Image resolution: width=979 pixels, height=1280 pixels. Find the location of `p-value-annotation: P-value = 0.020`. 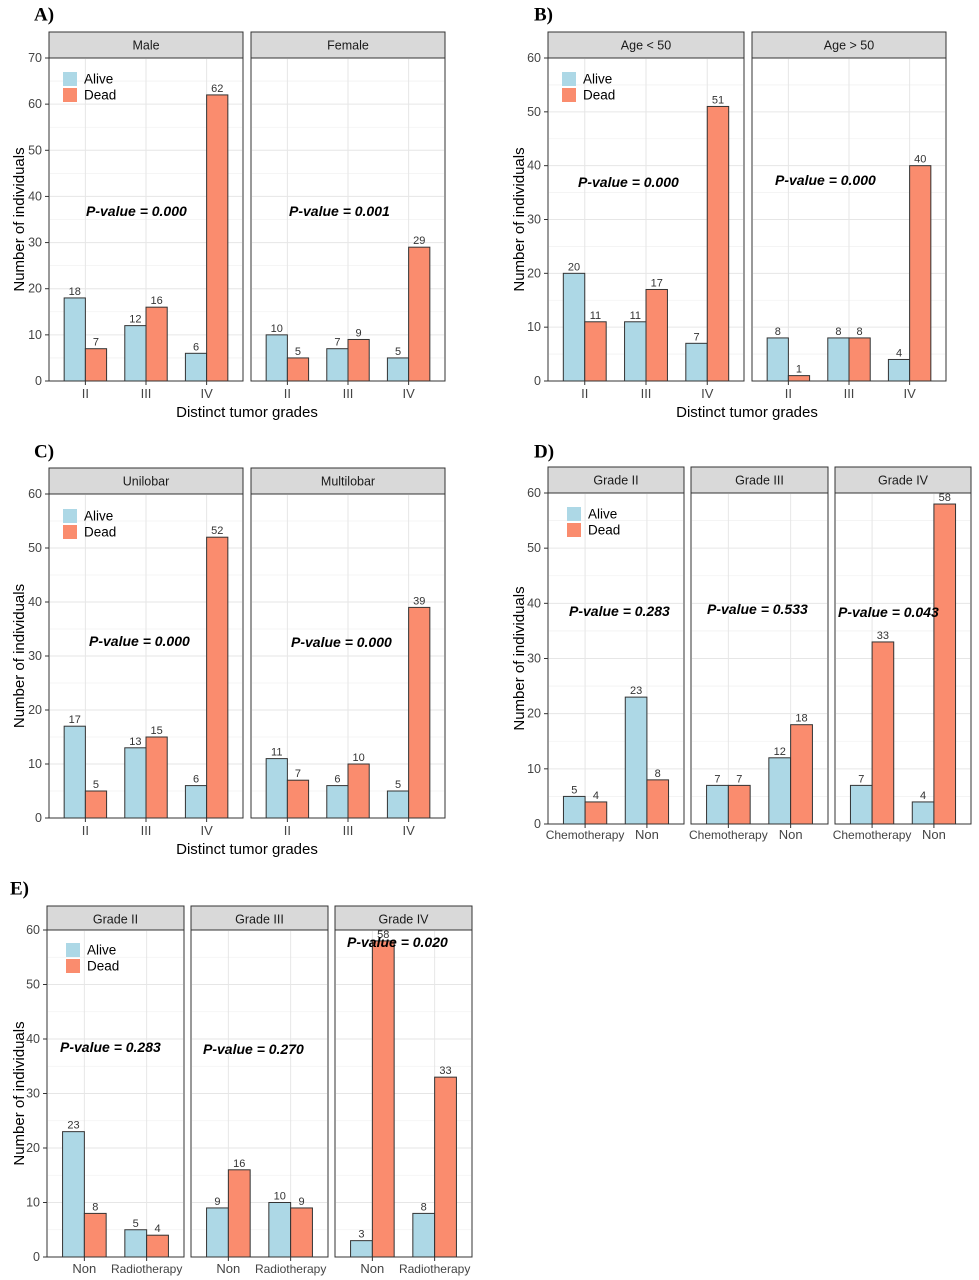

p-value-annotation: P-value = 0.020 is located at coordinates (397, 942).